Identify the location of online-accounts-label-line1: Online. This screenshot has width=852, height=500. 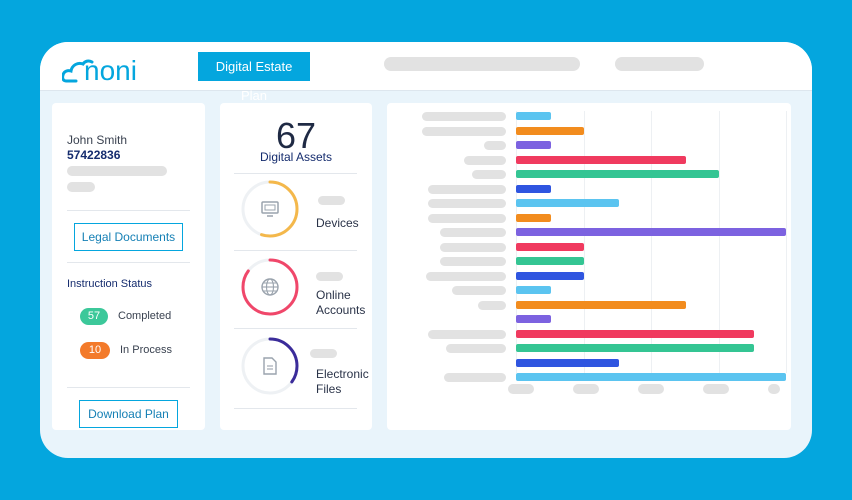
(333, 295).